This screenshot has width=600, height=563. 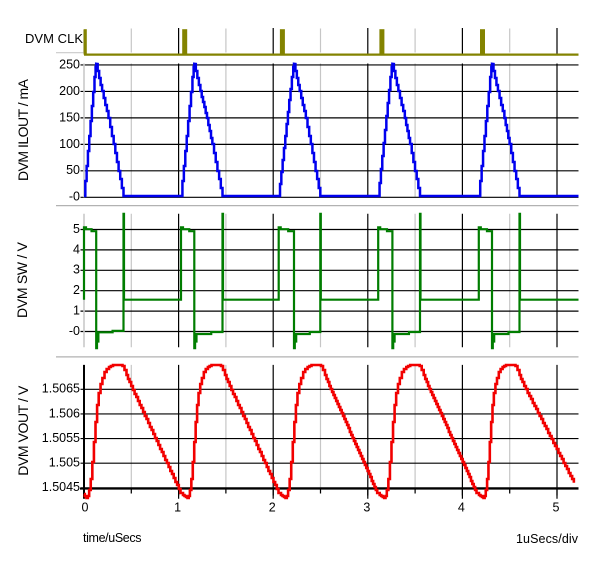 I want to click on svg-text: DVM SW / V, so click(x=22, y=279).